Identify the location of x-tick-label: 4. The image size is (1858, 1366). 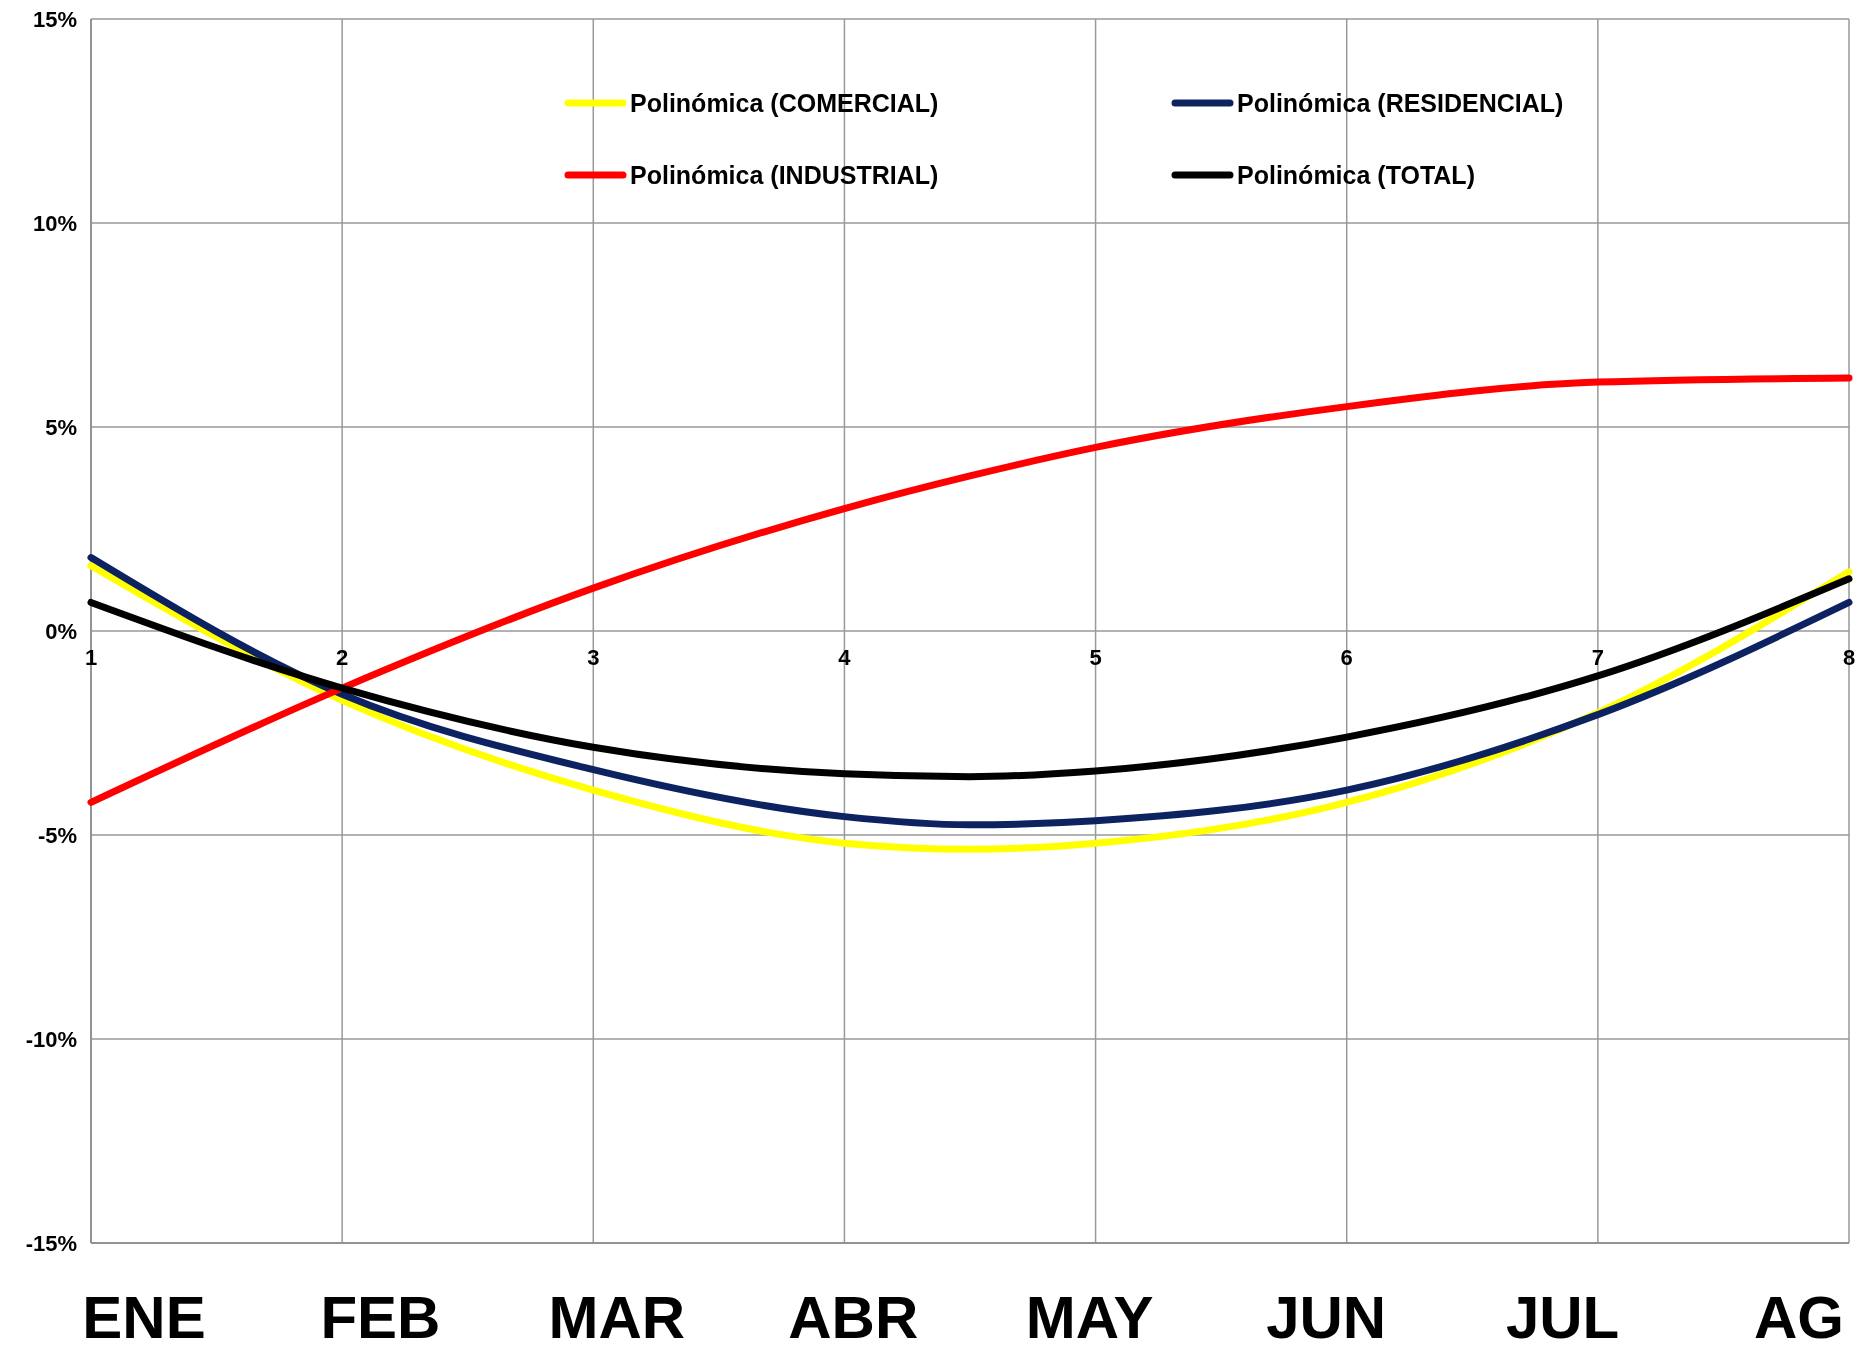
(845, 657).